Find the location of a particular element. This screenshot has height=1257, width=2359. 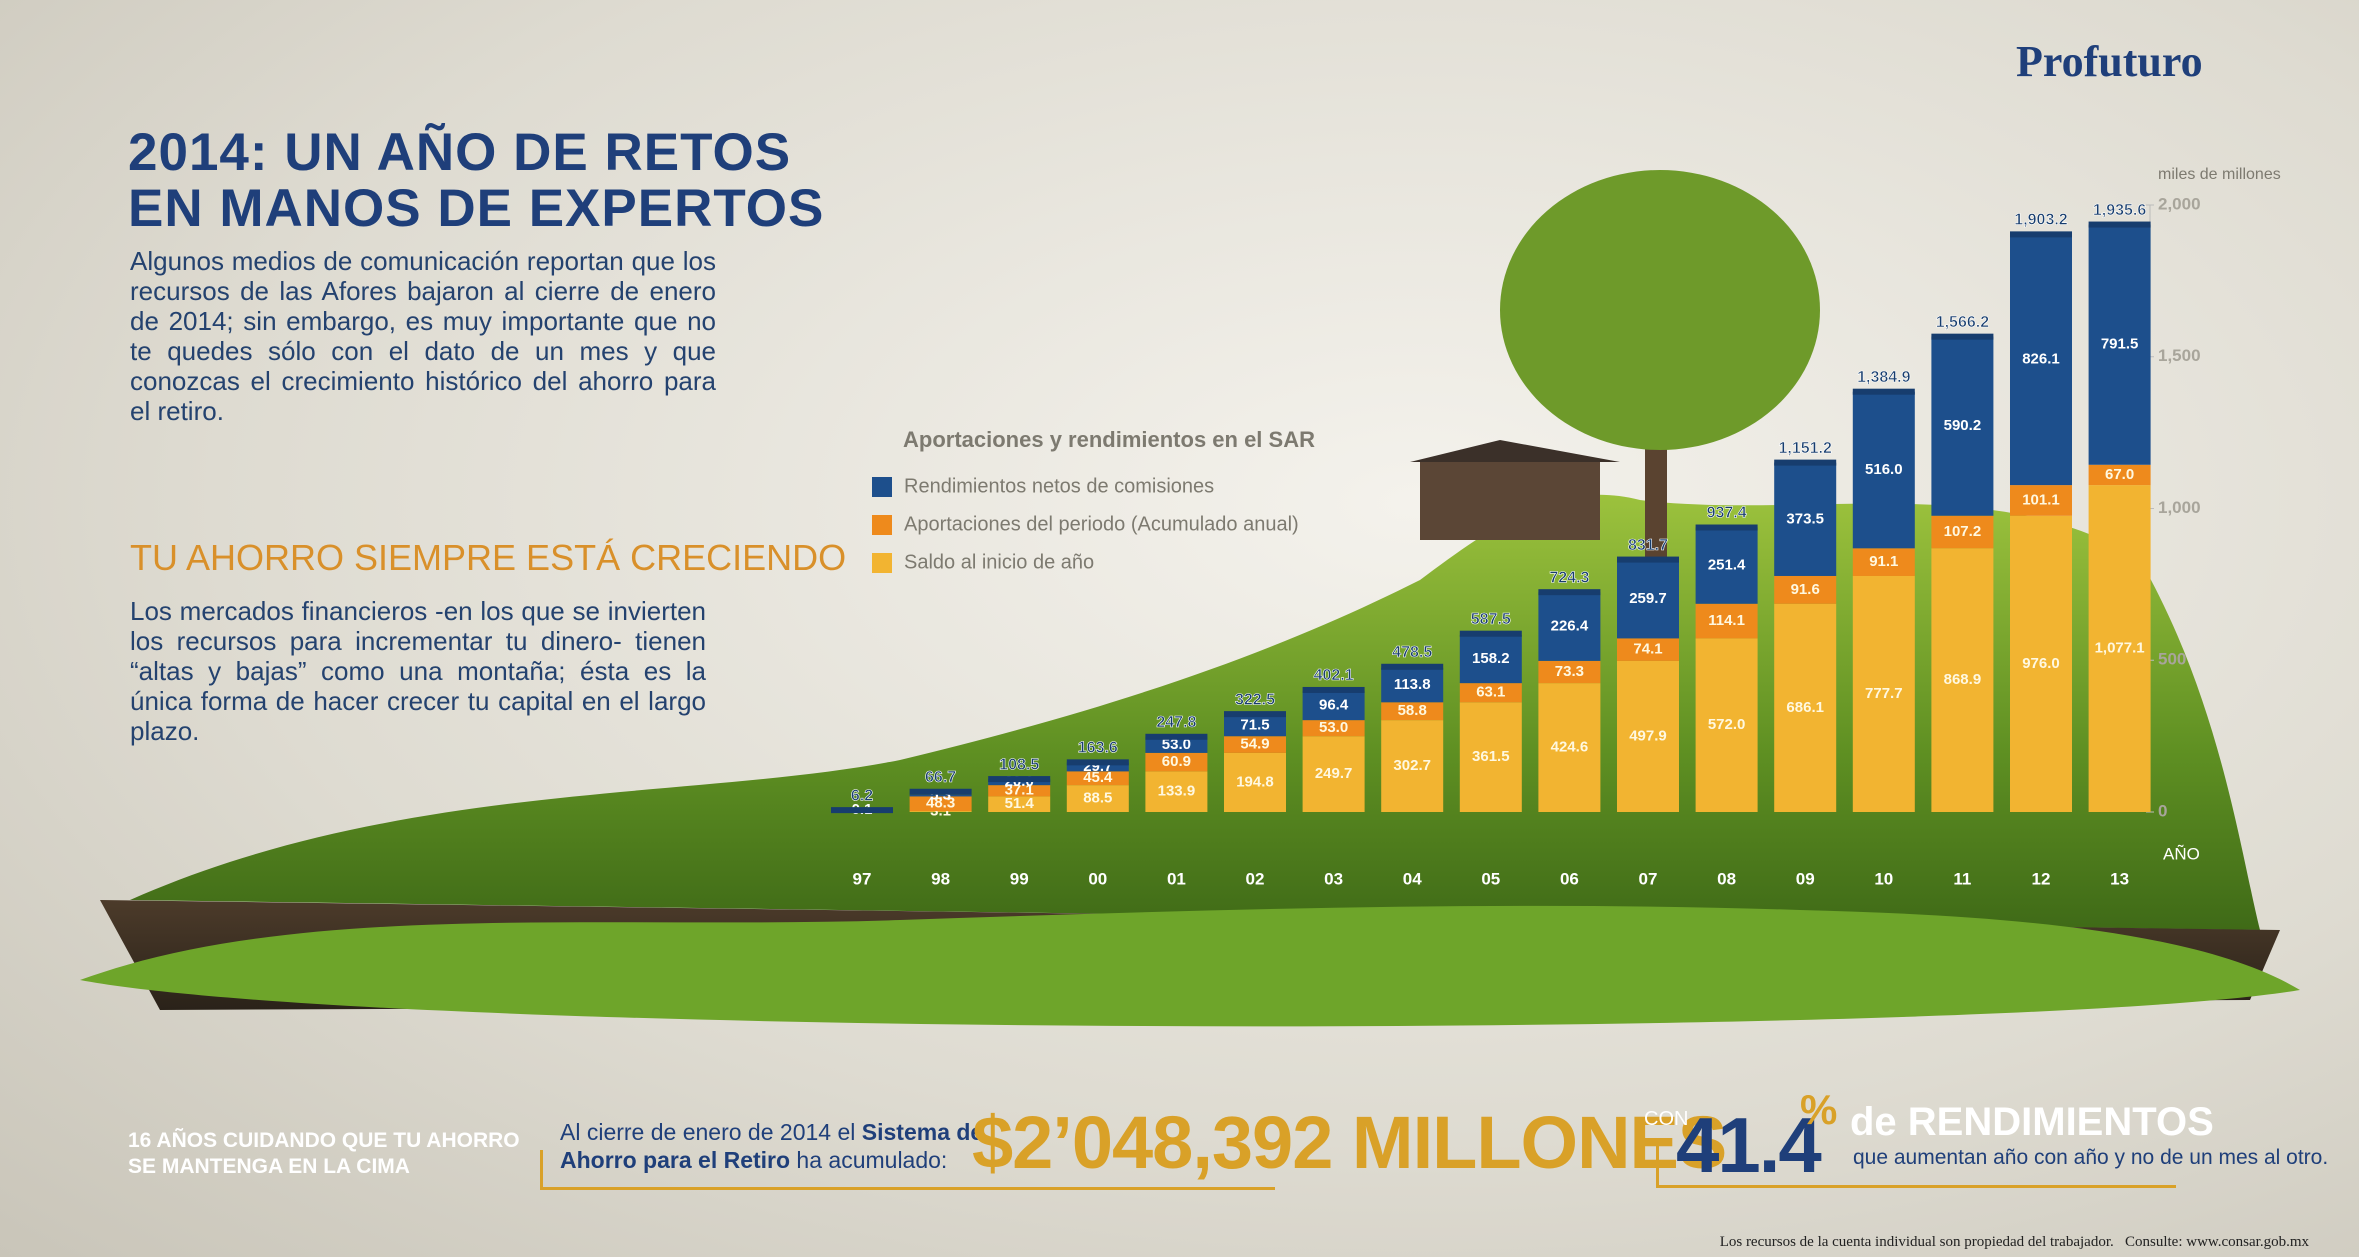

returns-unit: % is located at coordinates (1819, 1109).